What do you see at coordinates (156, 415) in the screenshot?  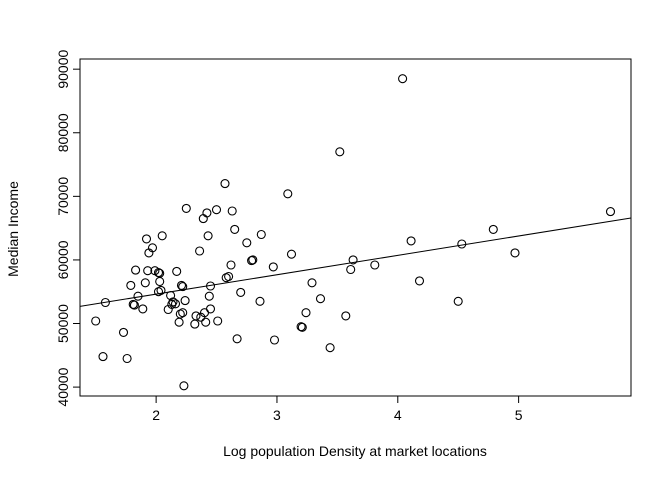 I see `x-tick-label: 2` at bounding box center [156, 415].